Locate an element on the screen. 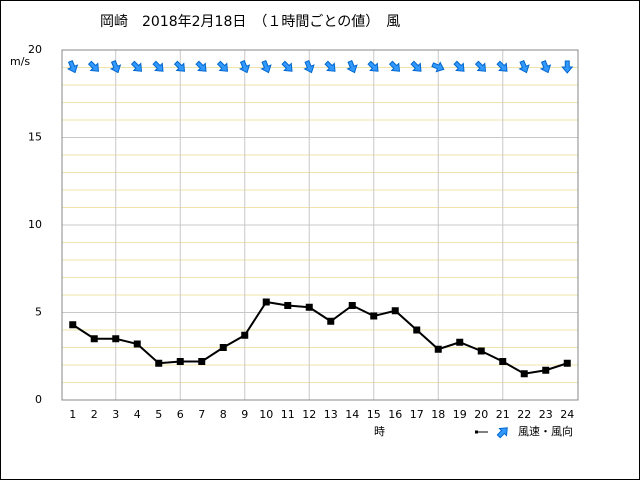 The height and width of the screenshot is (480, 640). x-tick-label: 5 is located at coordinates (158, 414).